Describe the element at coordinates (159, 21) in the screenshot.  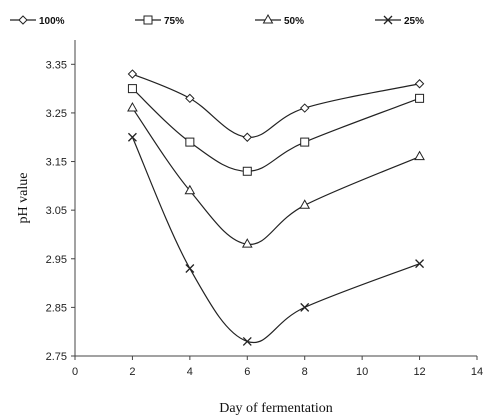
I see `legend-entry: 75%` at that location.